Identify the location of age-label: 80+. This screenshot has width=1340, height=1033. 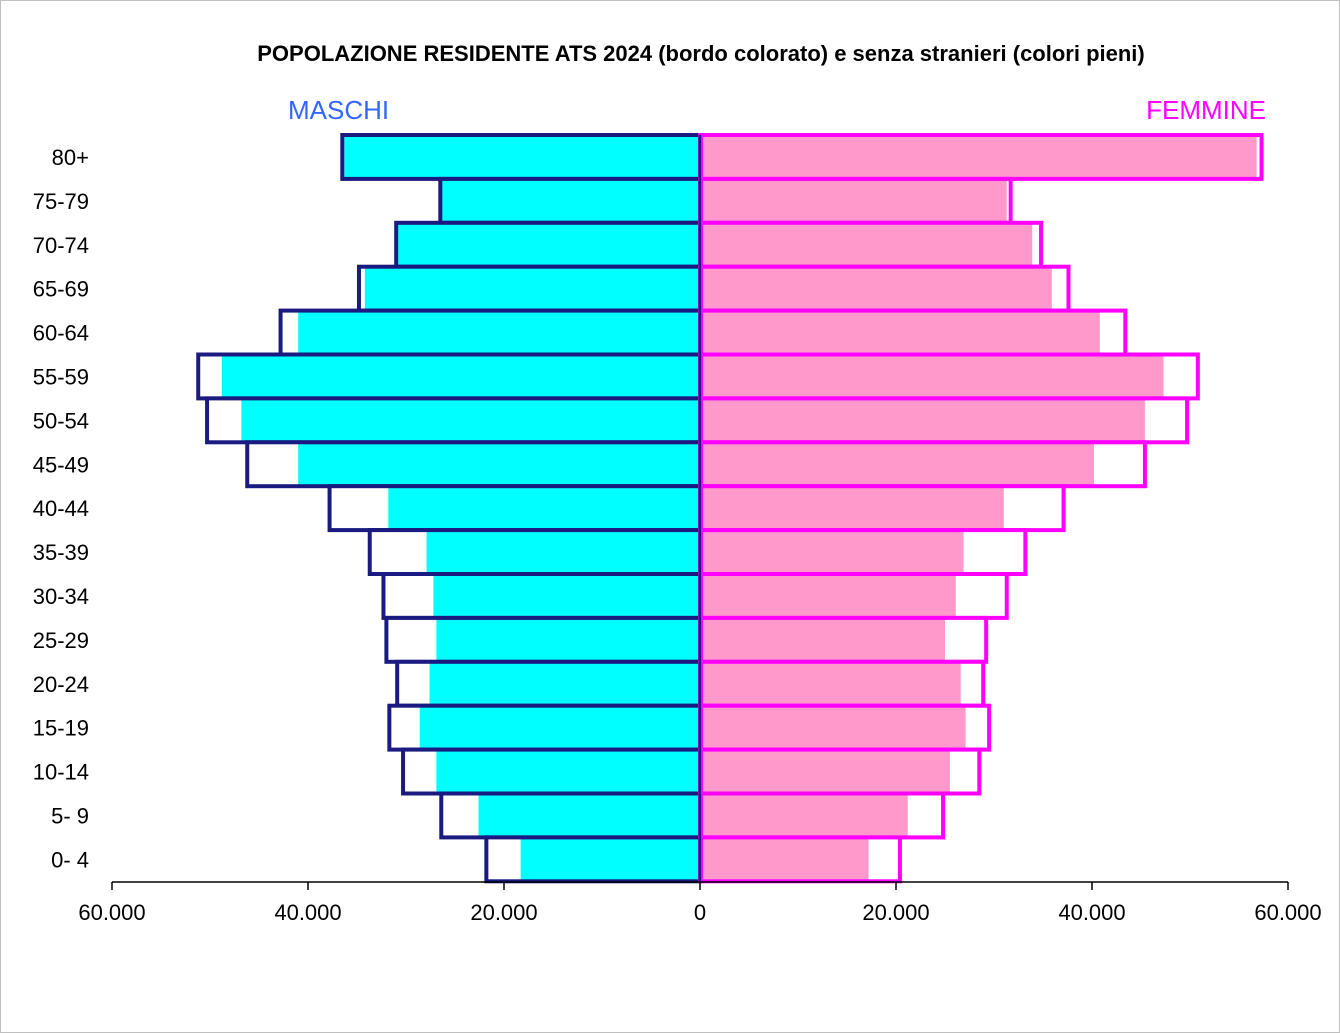
(70, 157).